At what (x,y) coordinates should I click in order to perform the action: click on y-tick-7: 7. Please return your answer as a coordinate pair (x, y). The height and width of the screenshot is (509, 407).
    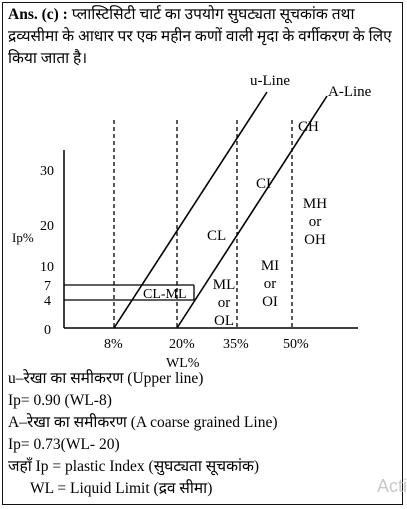
    Looking at the image, I should click on (47, 286).